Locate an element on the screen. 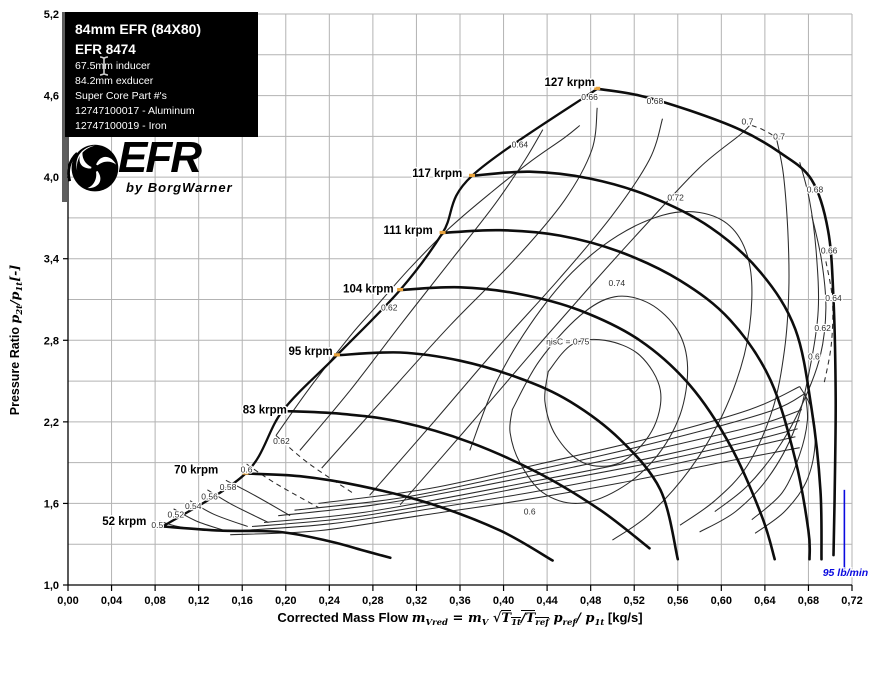 Image resolution: width=885 pixels, height=698 pixels. efficiency-label: 0.72 is located at coordinates (675, 198).